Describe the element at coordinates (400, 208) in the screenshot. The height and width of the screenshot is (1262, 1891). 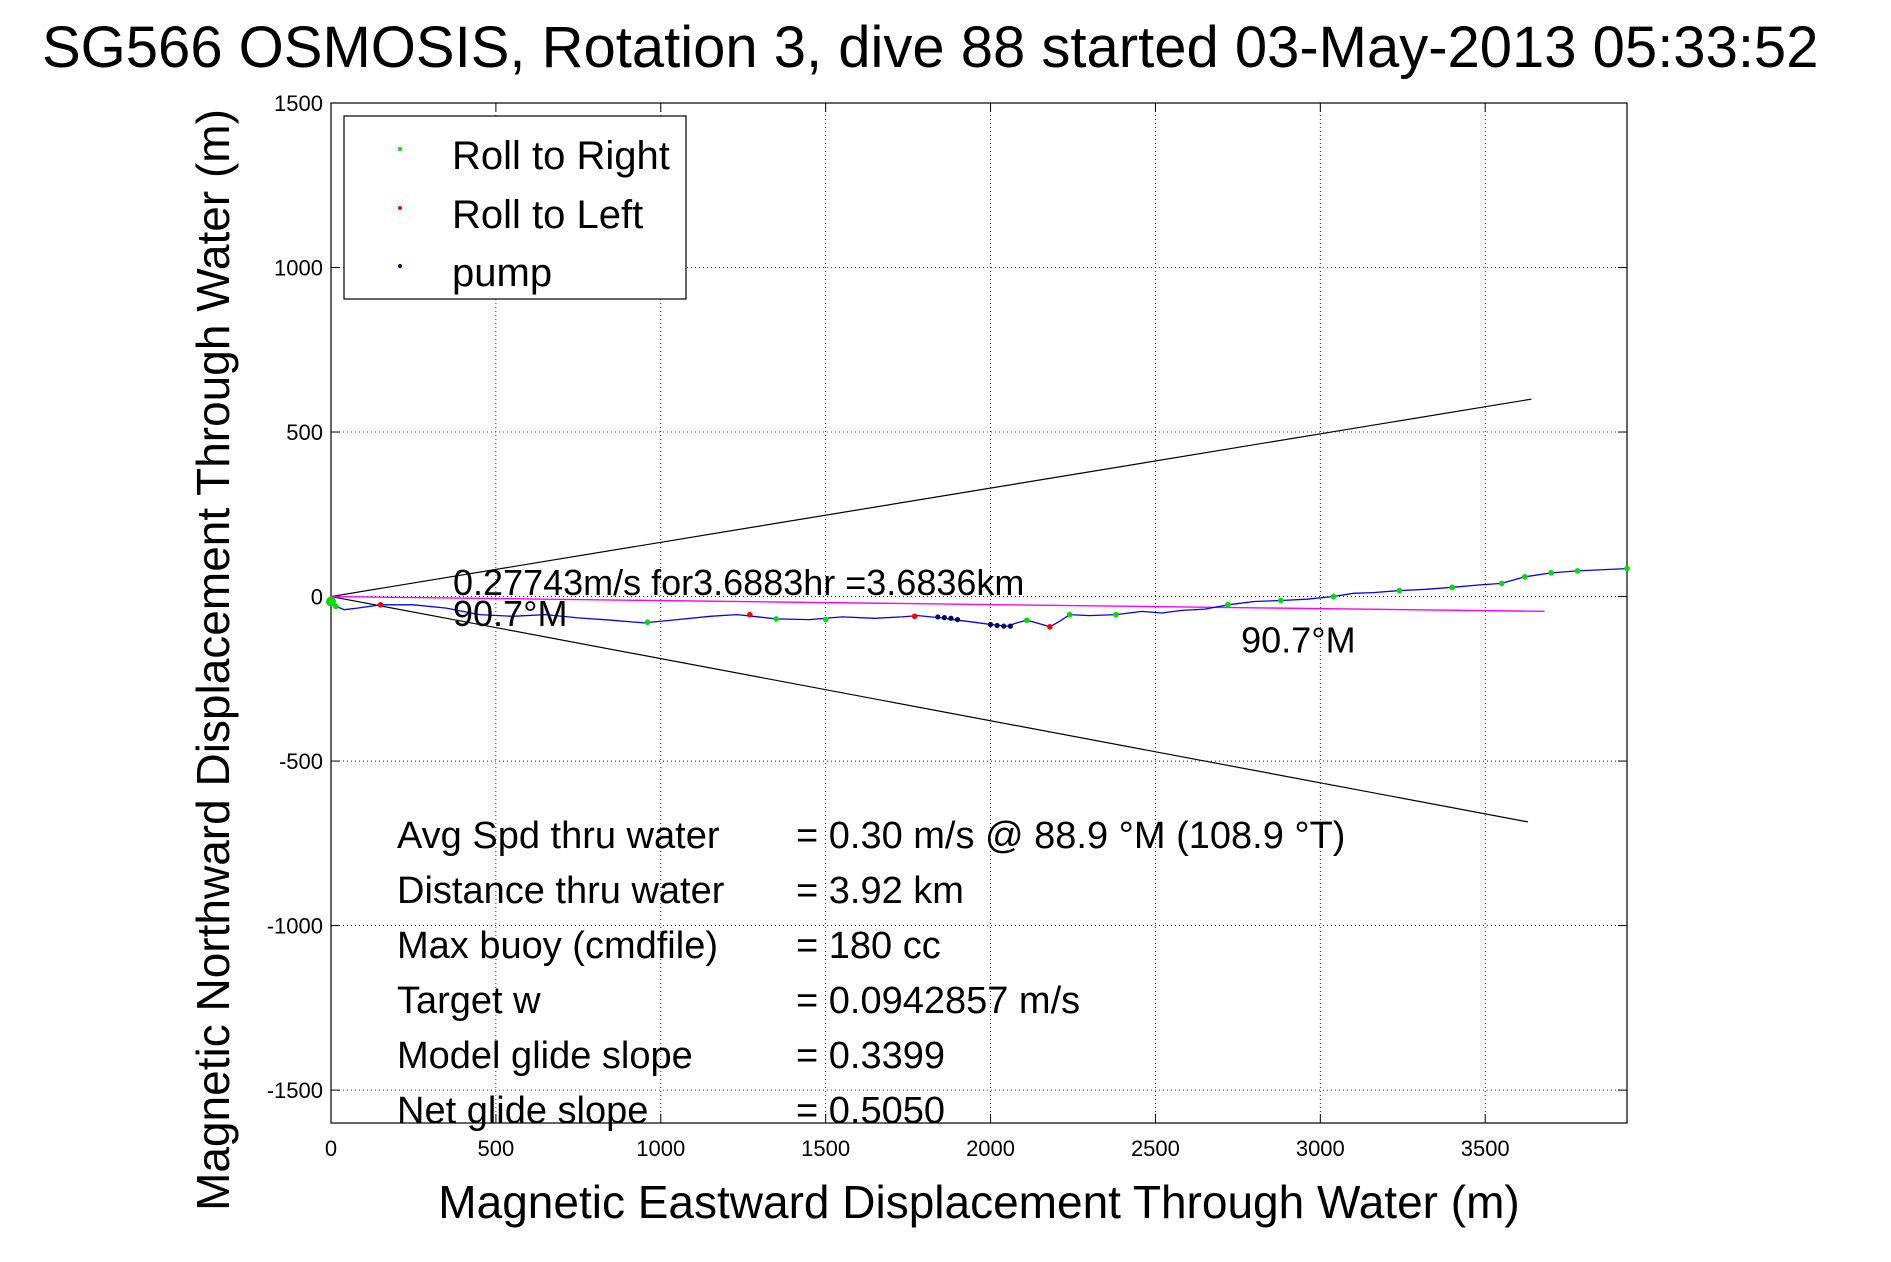
I see `legend-marker-roll-left` at that location.